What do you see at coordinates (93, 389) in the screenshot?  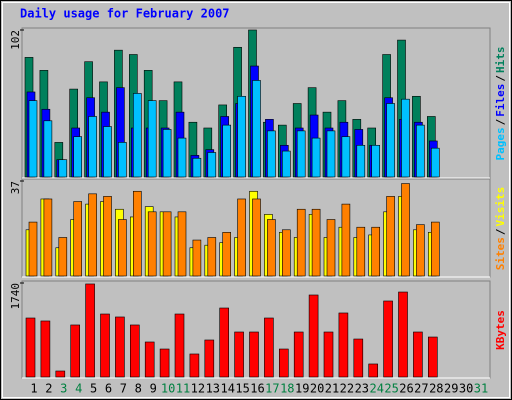 I see `x-tick-label: 5` at bounding box center [93, 389].